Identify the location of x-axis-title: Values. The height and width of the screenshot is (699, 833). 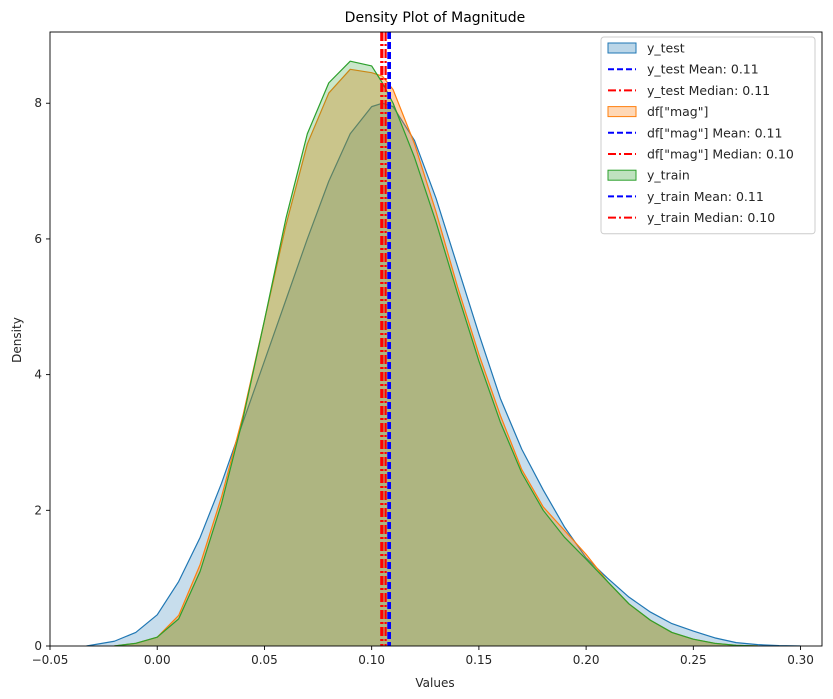
(434, 683).